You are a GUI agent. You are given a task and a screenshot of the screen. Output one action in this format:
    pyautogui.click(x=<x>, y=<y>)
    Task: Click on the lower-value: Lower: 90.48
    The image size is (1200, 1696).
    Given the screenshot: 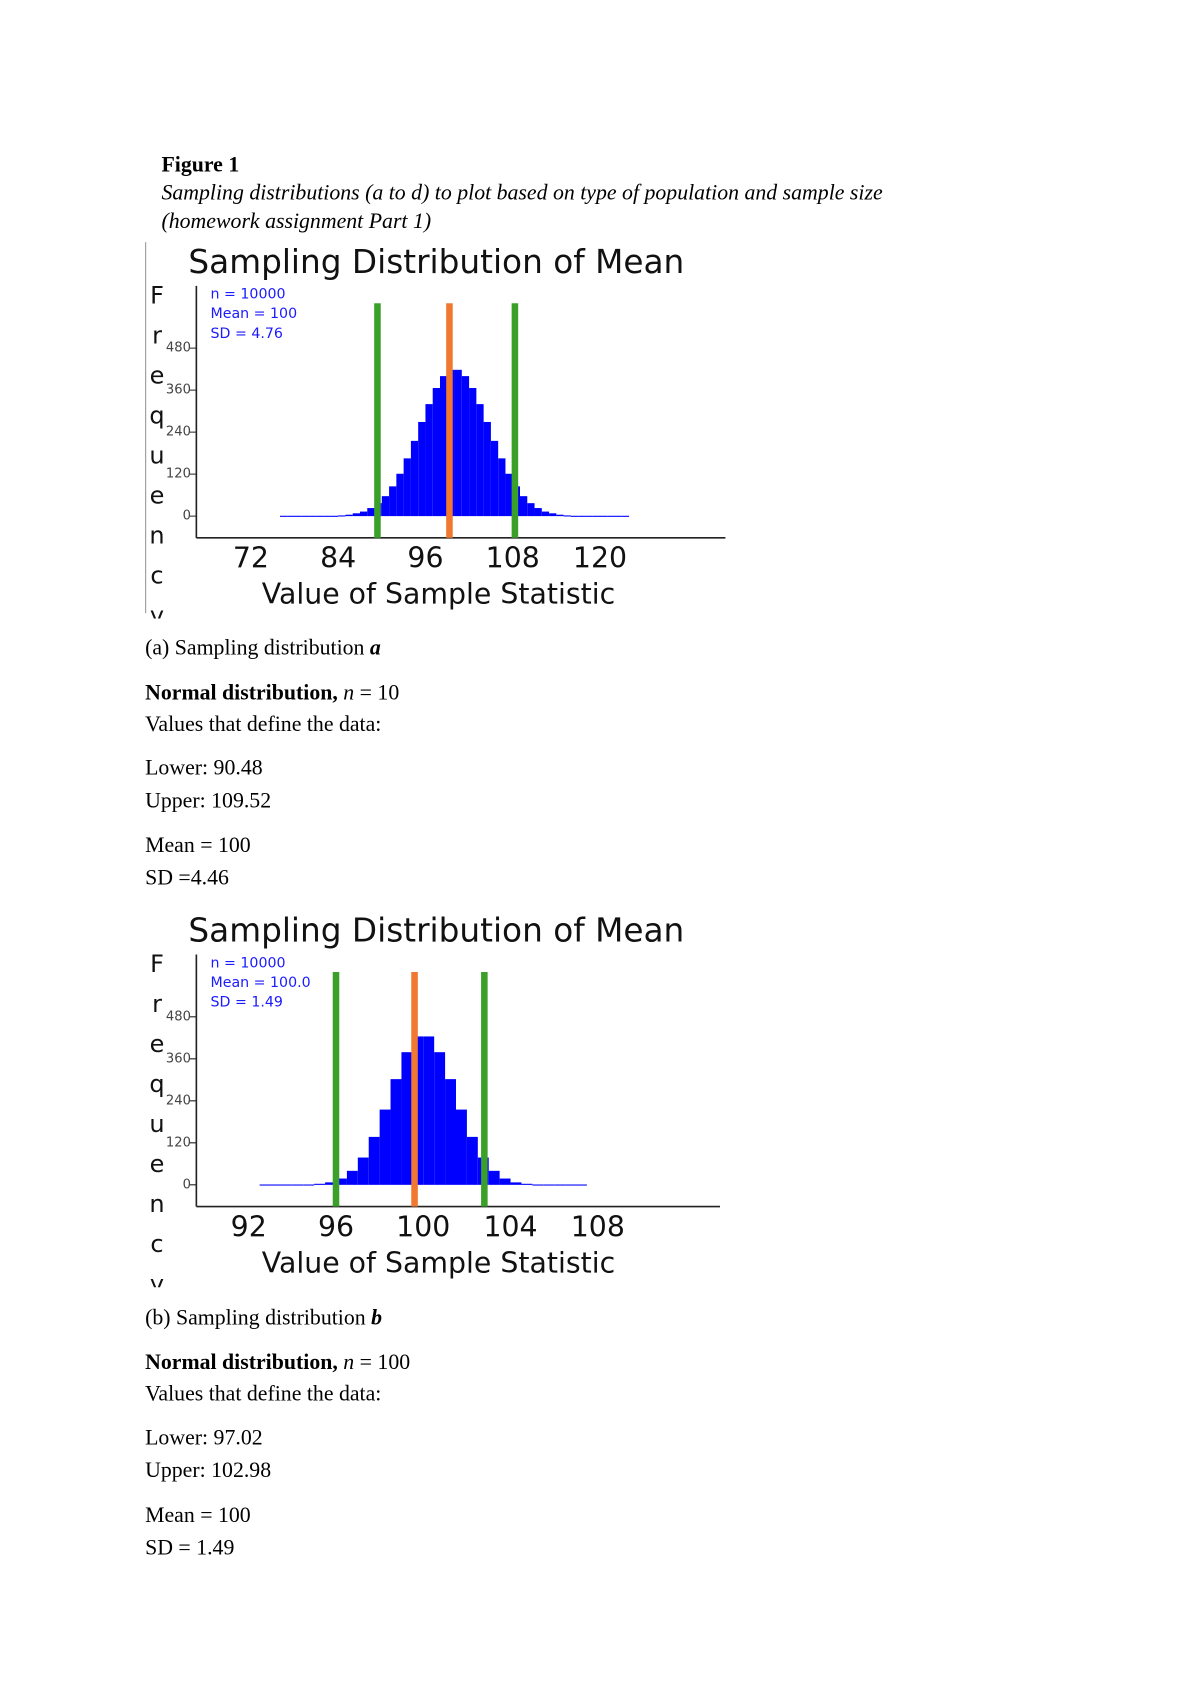 What is the action you would take?
    pyautogui.click(x=204, y=767)
    